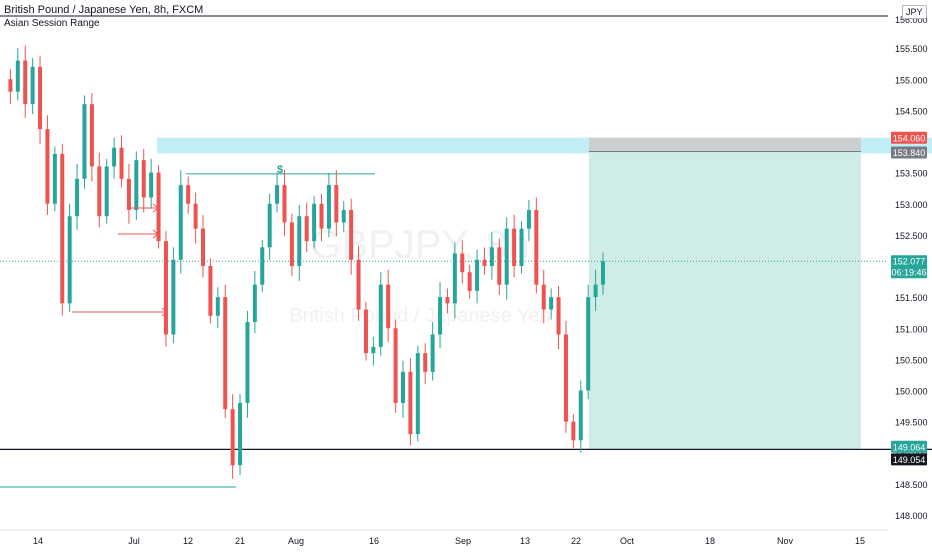  Describe the element at coordinates (463, 541) in the screenshot. I see `x-tick-label: Sep` at that location.